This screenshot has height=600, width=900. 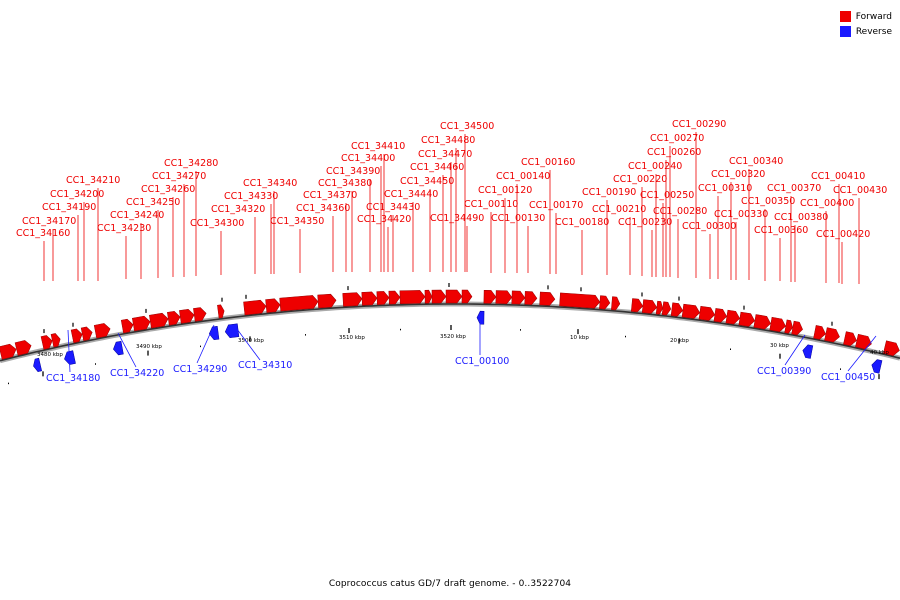 I want to click on forward-gene-label: CC1_00130, so click(x=518, y=218).